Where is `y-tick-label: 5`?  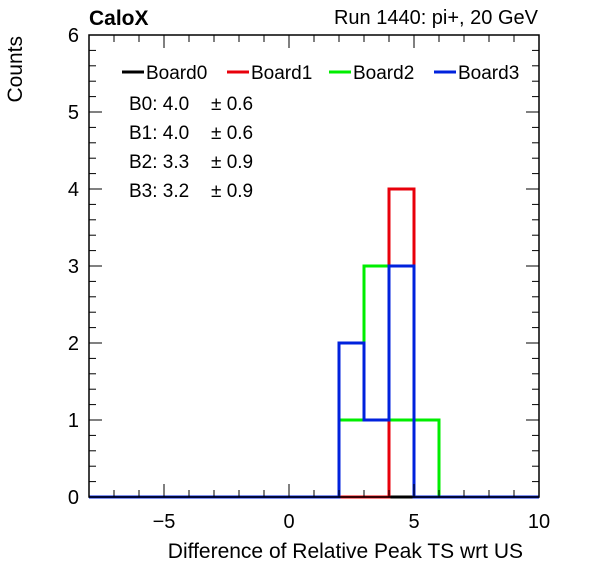 y-tick-label: 5 is located at coordinates (73, 113).